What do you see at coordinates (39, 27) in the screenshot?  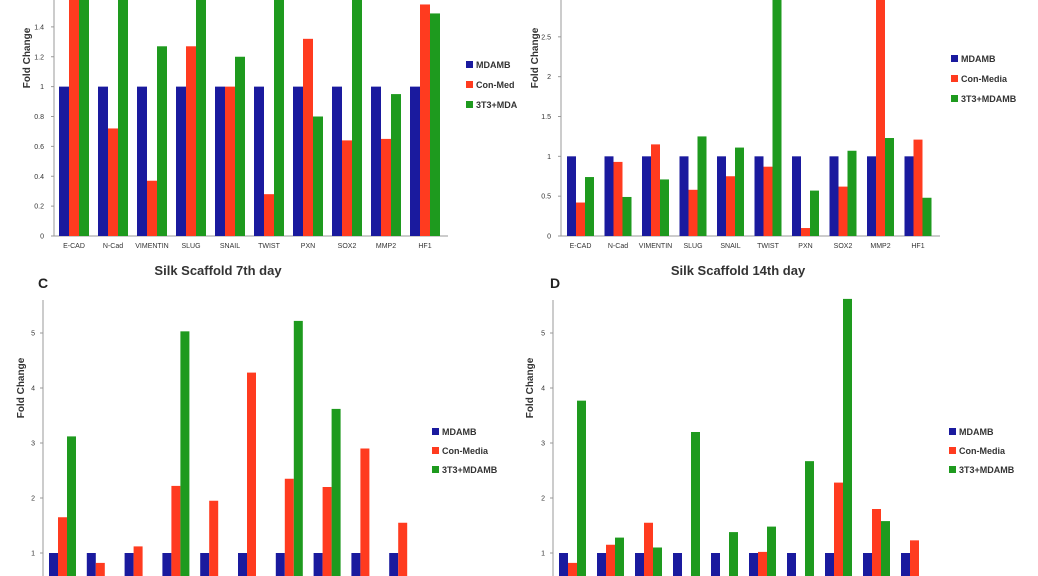 I see `panel-a-y-tick-label: 1.4` at bounding box center [39, 27].